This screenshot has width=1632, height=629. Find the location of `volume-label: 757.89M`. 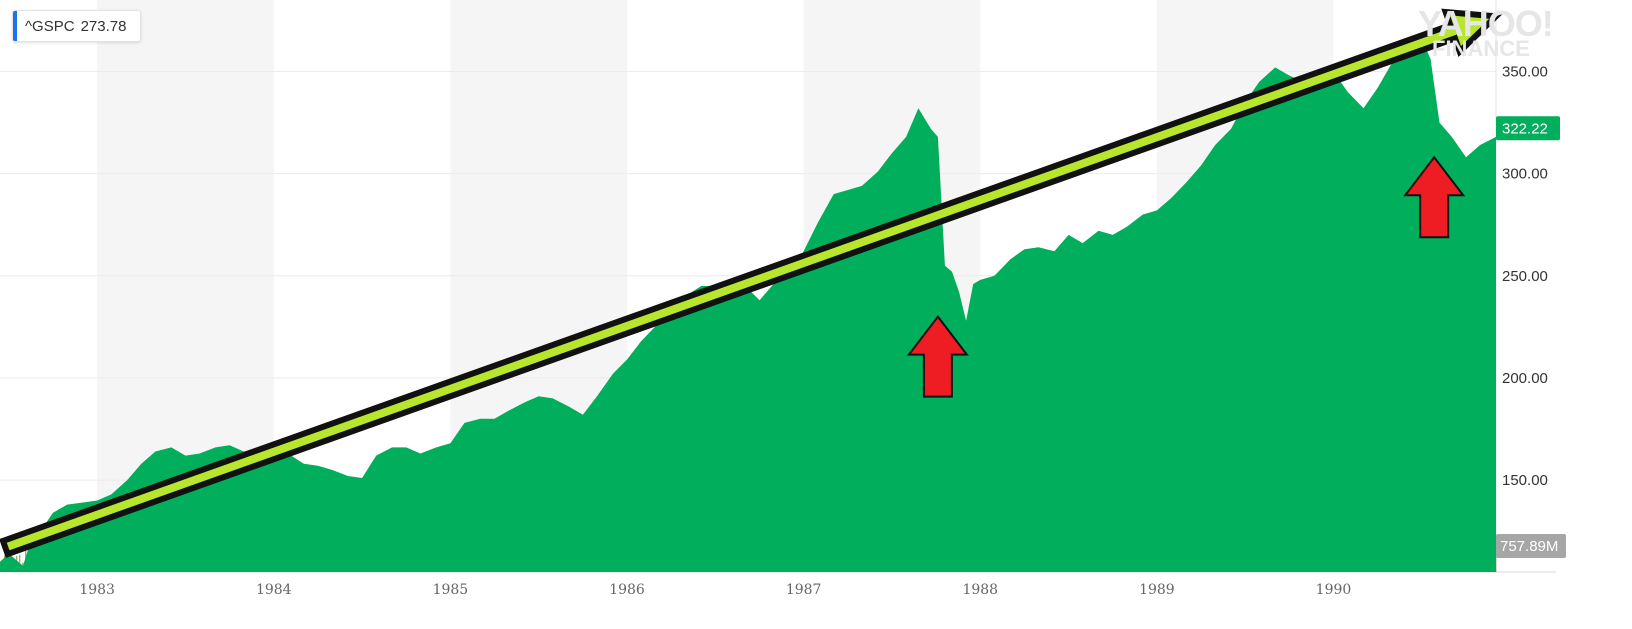

volume-label: 757.89M is located at coordinates (1529, 546).